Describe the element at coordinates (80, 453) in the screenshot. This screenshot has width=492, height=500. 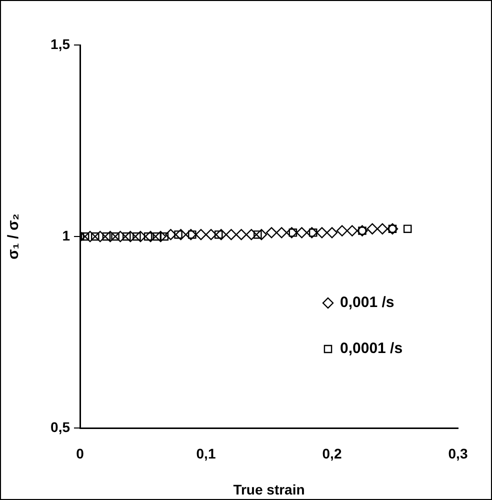
I see `x-tick-label: 0` at that location.